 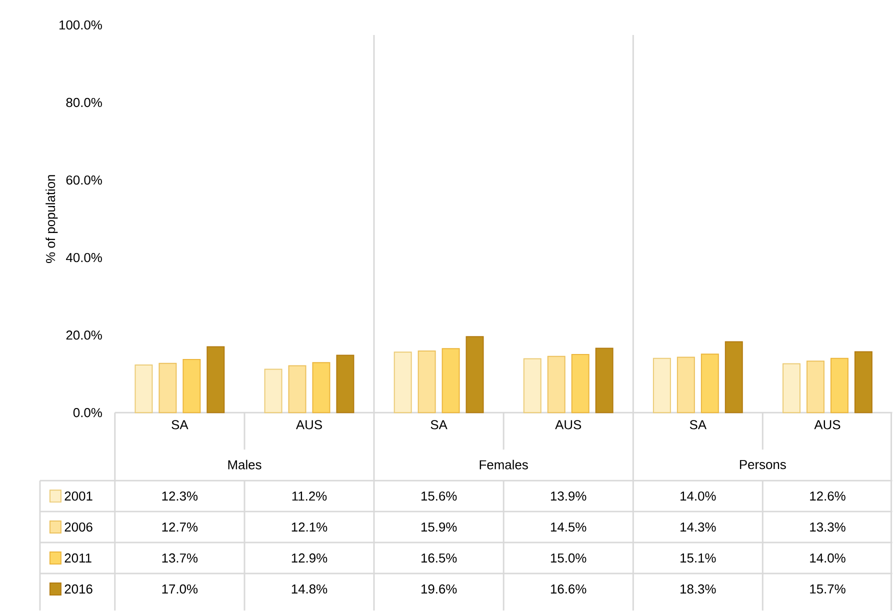 I want to click on data-label: 15.1%, so click(x=698, y=557).